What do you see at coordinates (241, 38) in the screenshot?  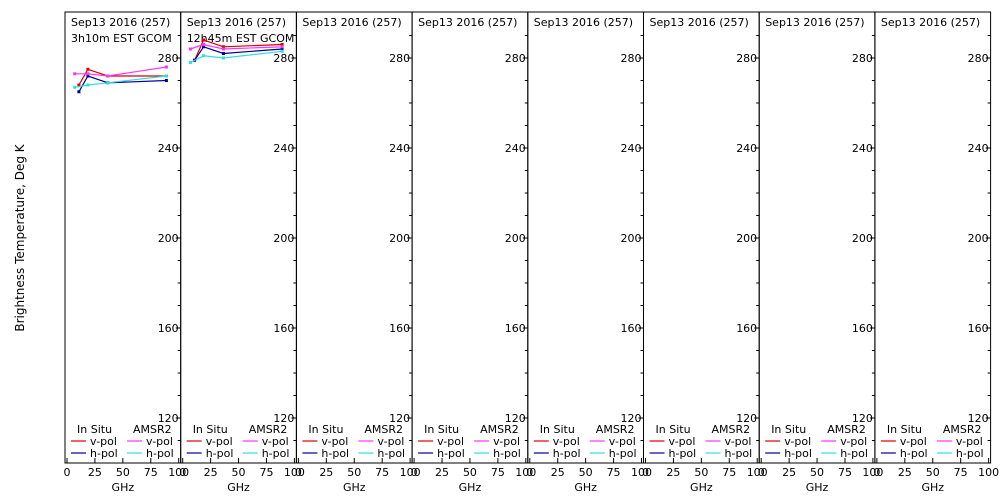 I see `panel-subtitle: 12h45m EST GCOM` at bounding box center [241, 38].